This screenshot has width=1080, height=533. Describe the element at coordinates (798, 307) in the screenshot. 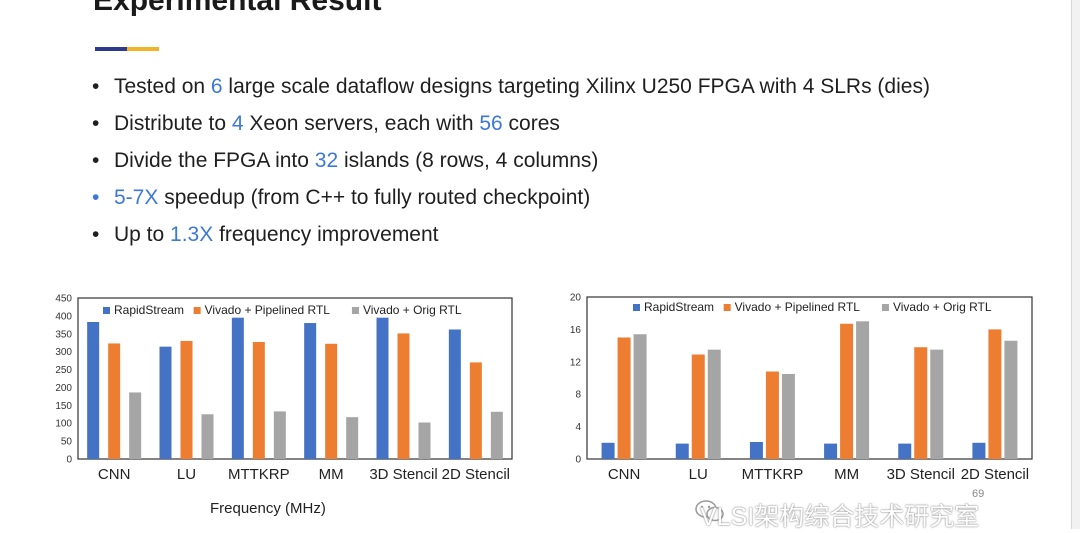

I see `legend-label: Vivado + Pipelined RTL` at that location.